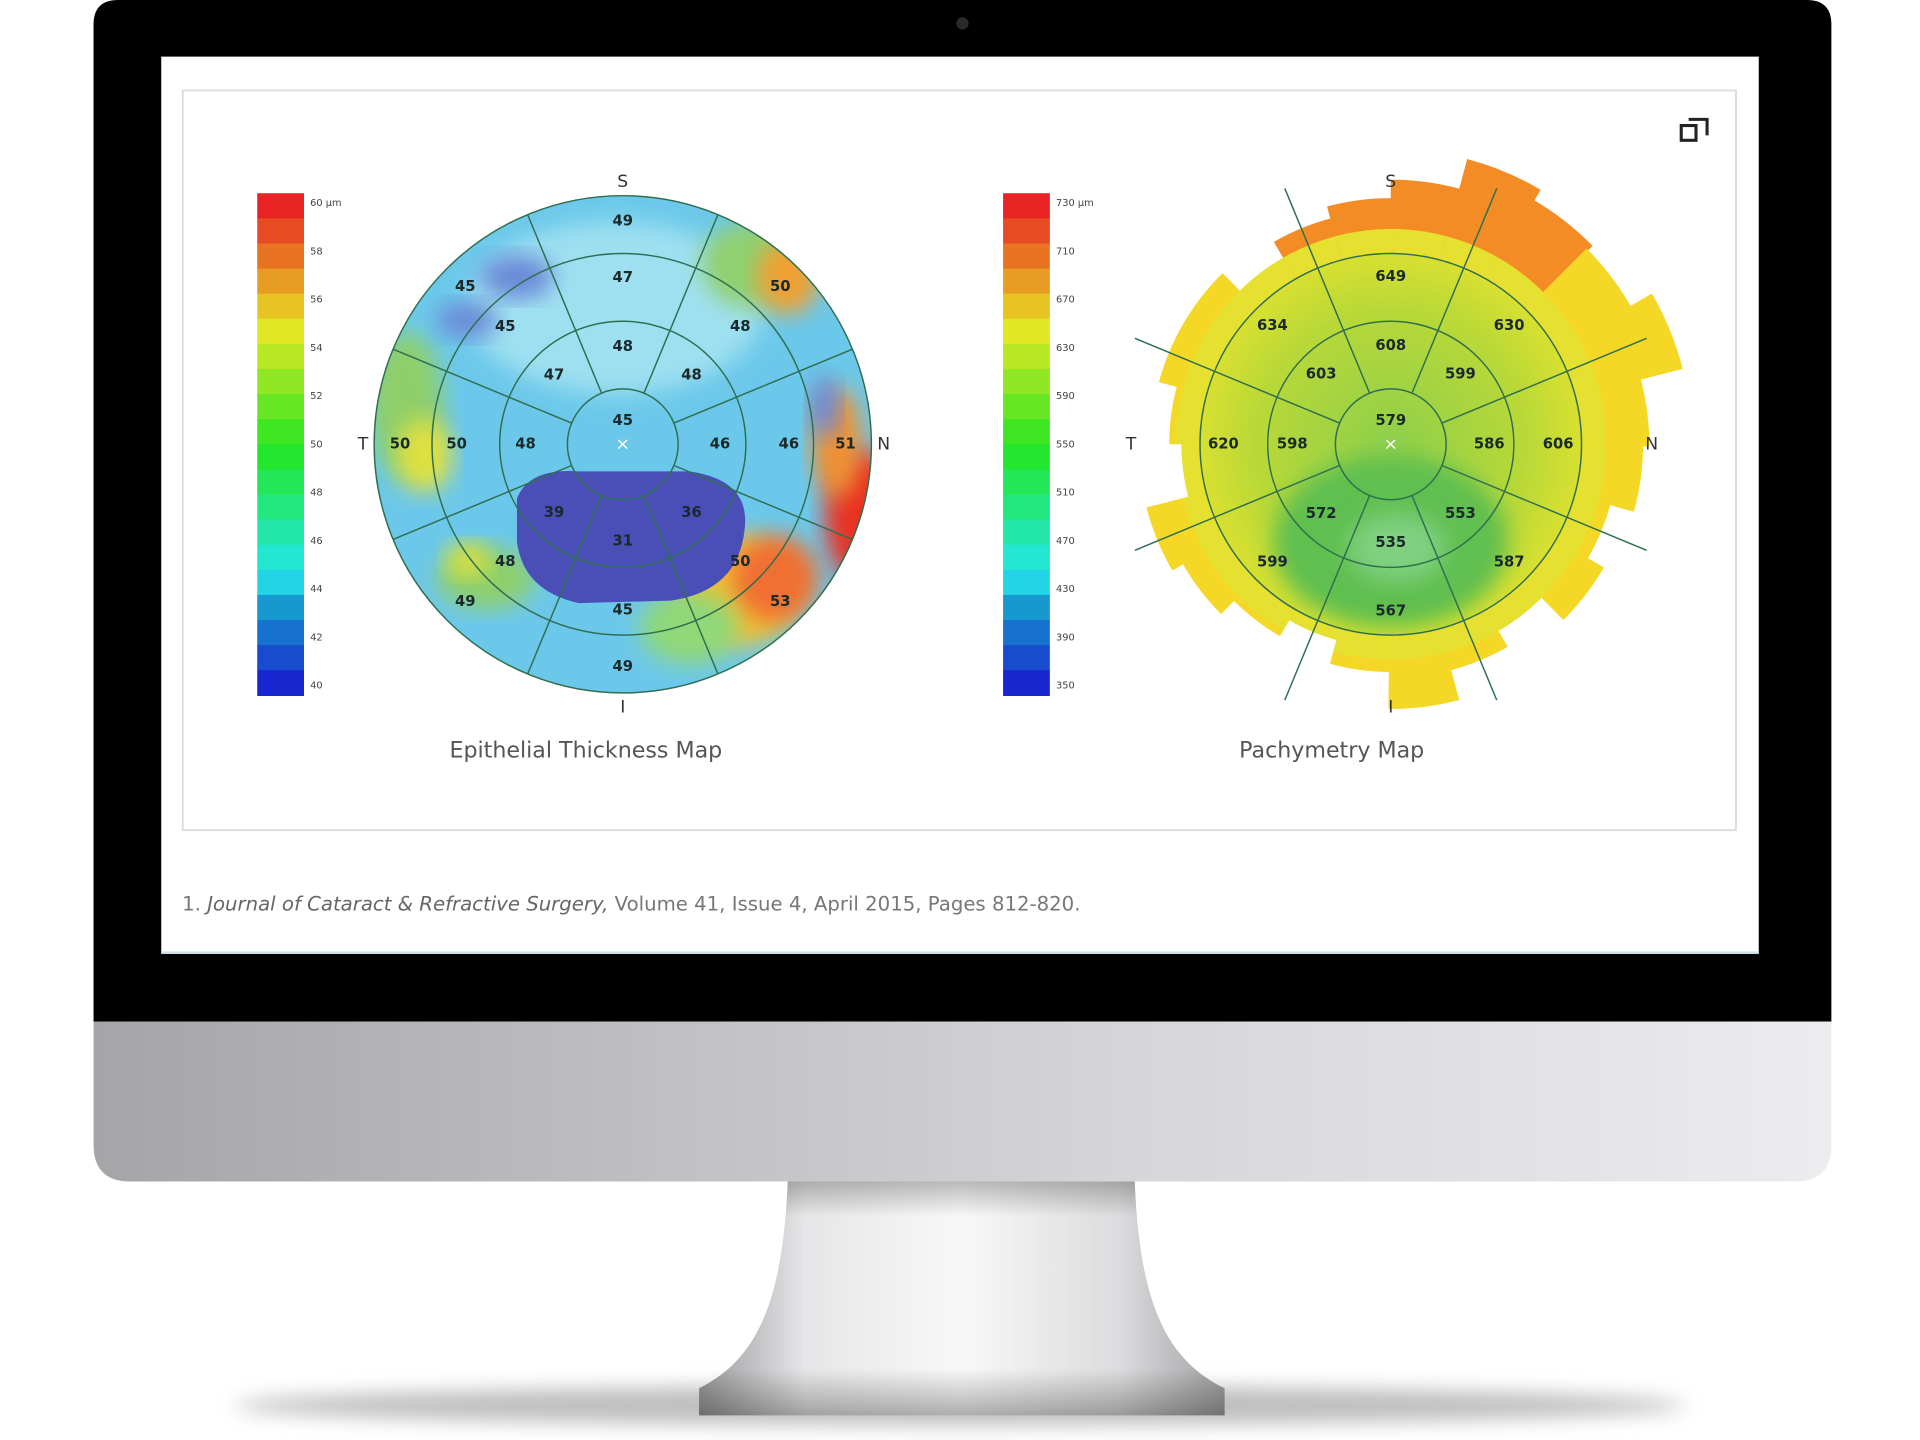  What do you see at coordinates (780, 601) in the screenshot?
I see `sector-value: 53` at bounding box center [780, 601].